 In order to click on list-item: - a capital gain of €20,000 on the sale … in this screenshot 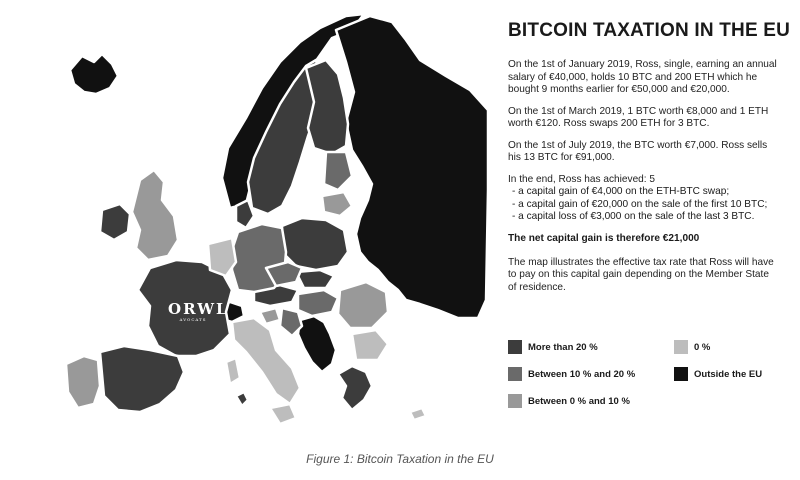, I will do `click(640, 204)`.